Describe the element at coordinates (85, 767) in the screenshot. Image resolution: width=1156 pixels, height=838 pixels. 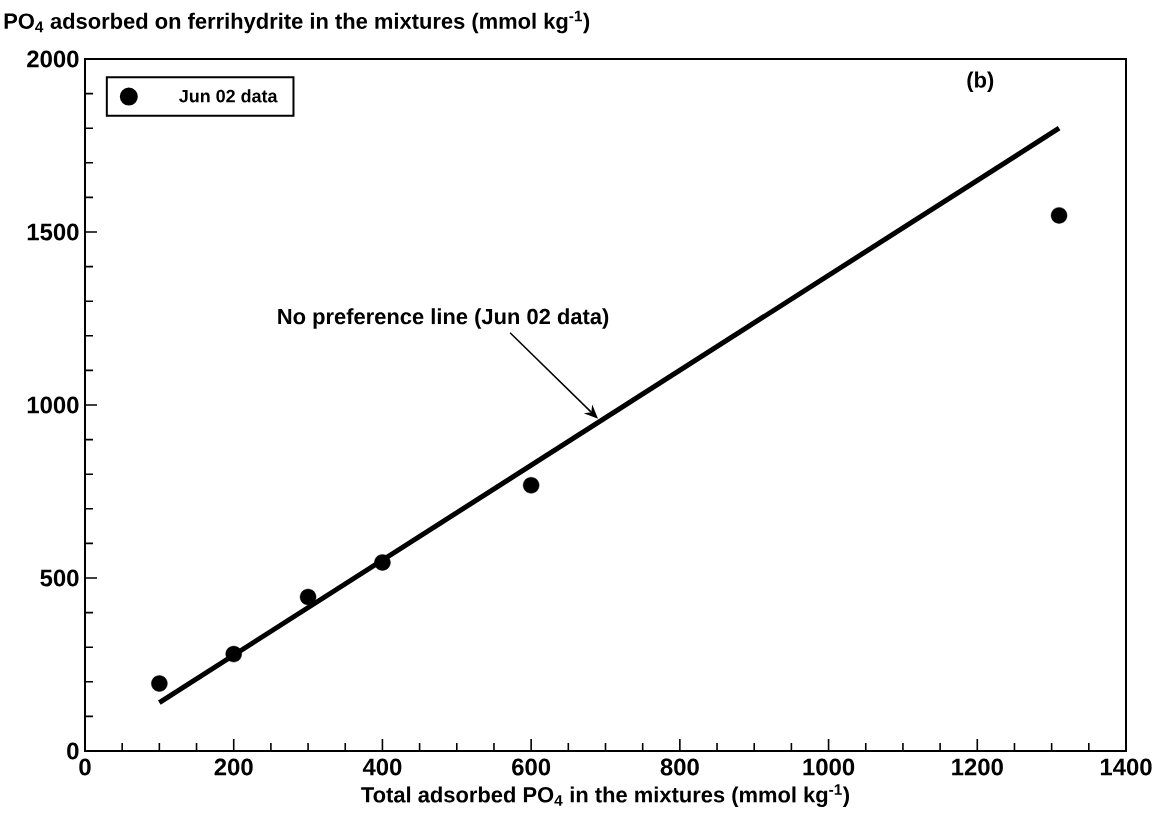
I see `x-tick-label: 0` at that location.